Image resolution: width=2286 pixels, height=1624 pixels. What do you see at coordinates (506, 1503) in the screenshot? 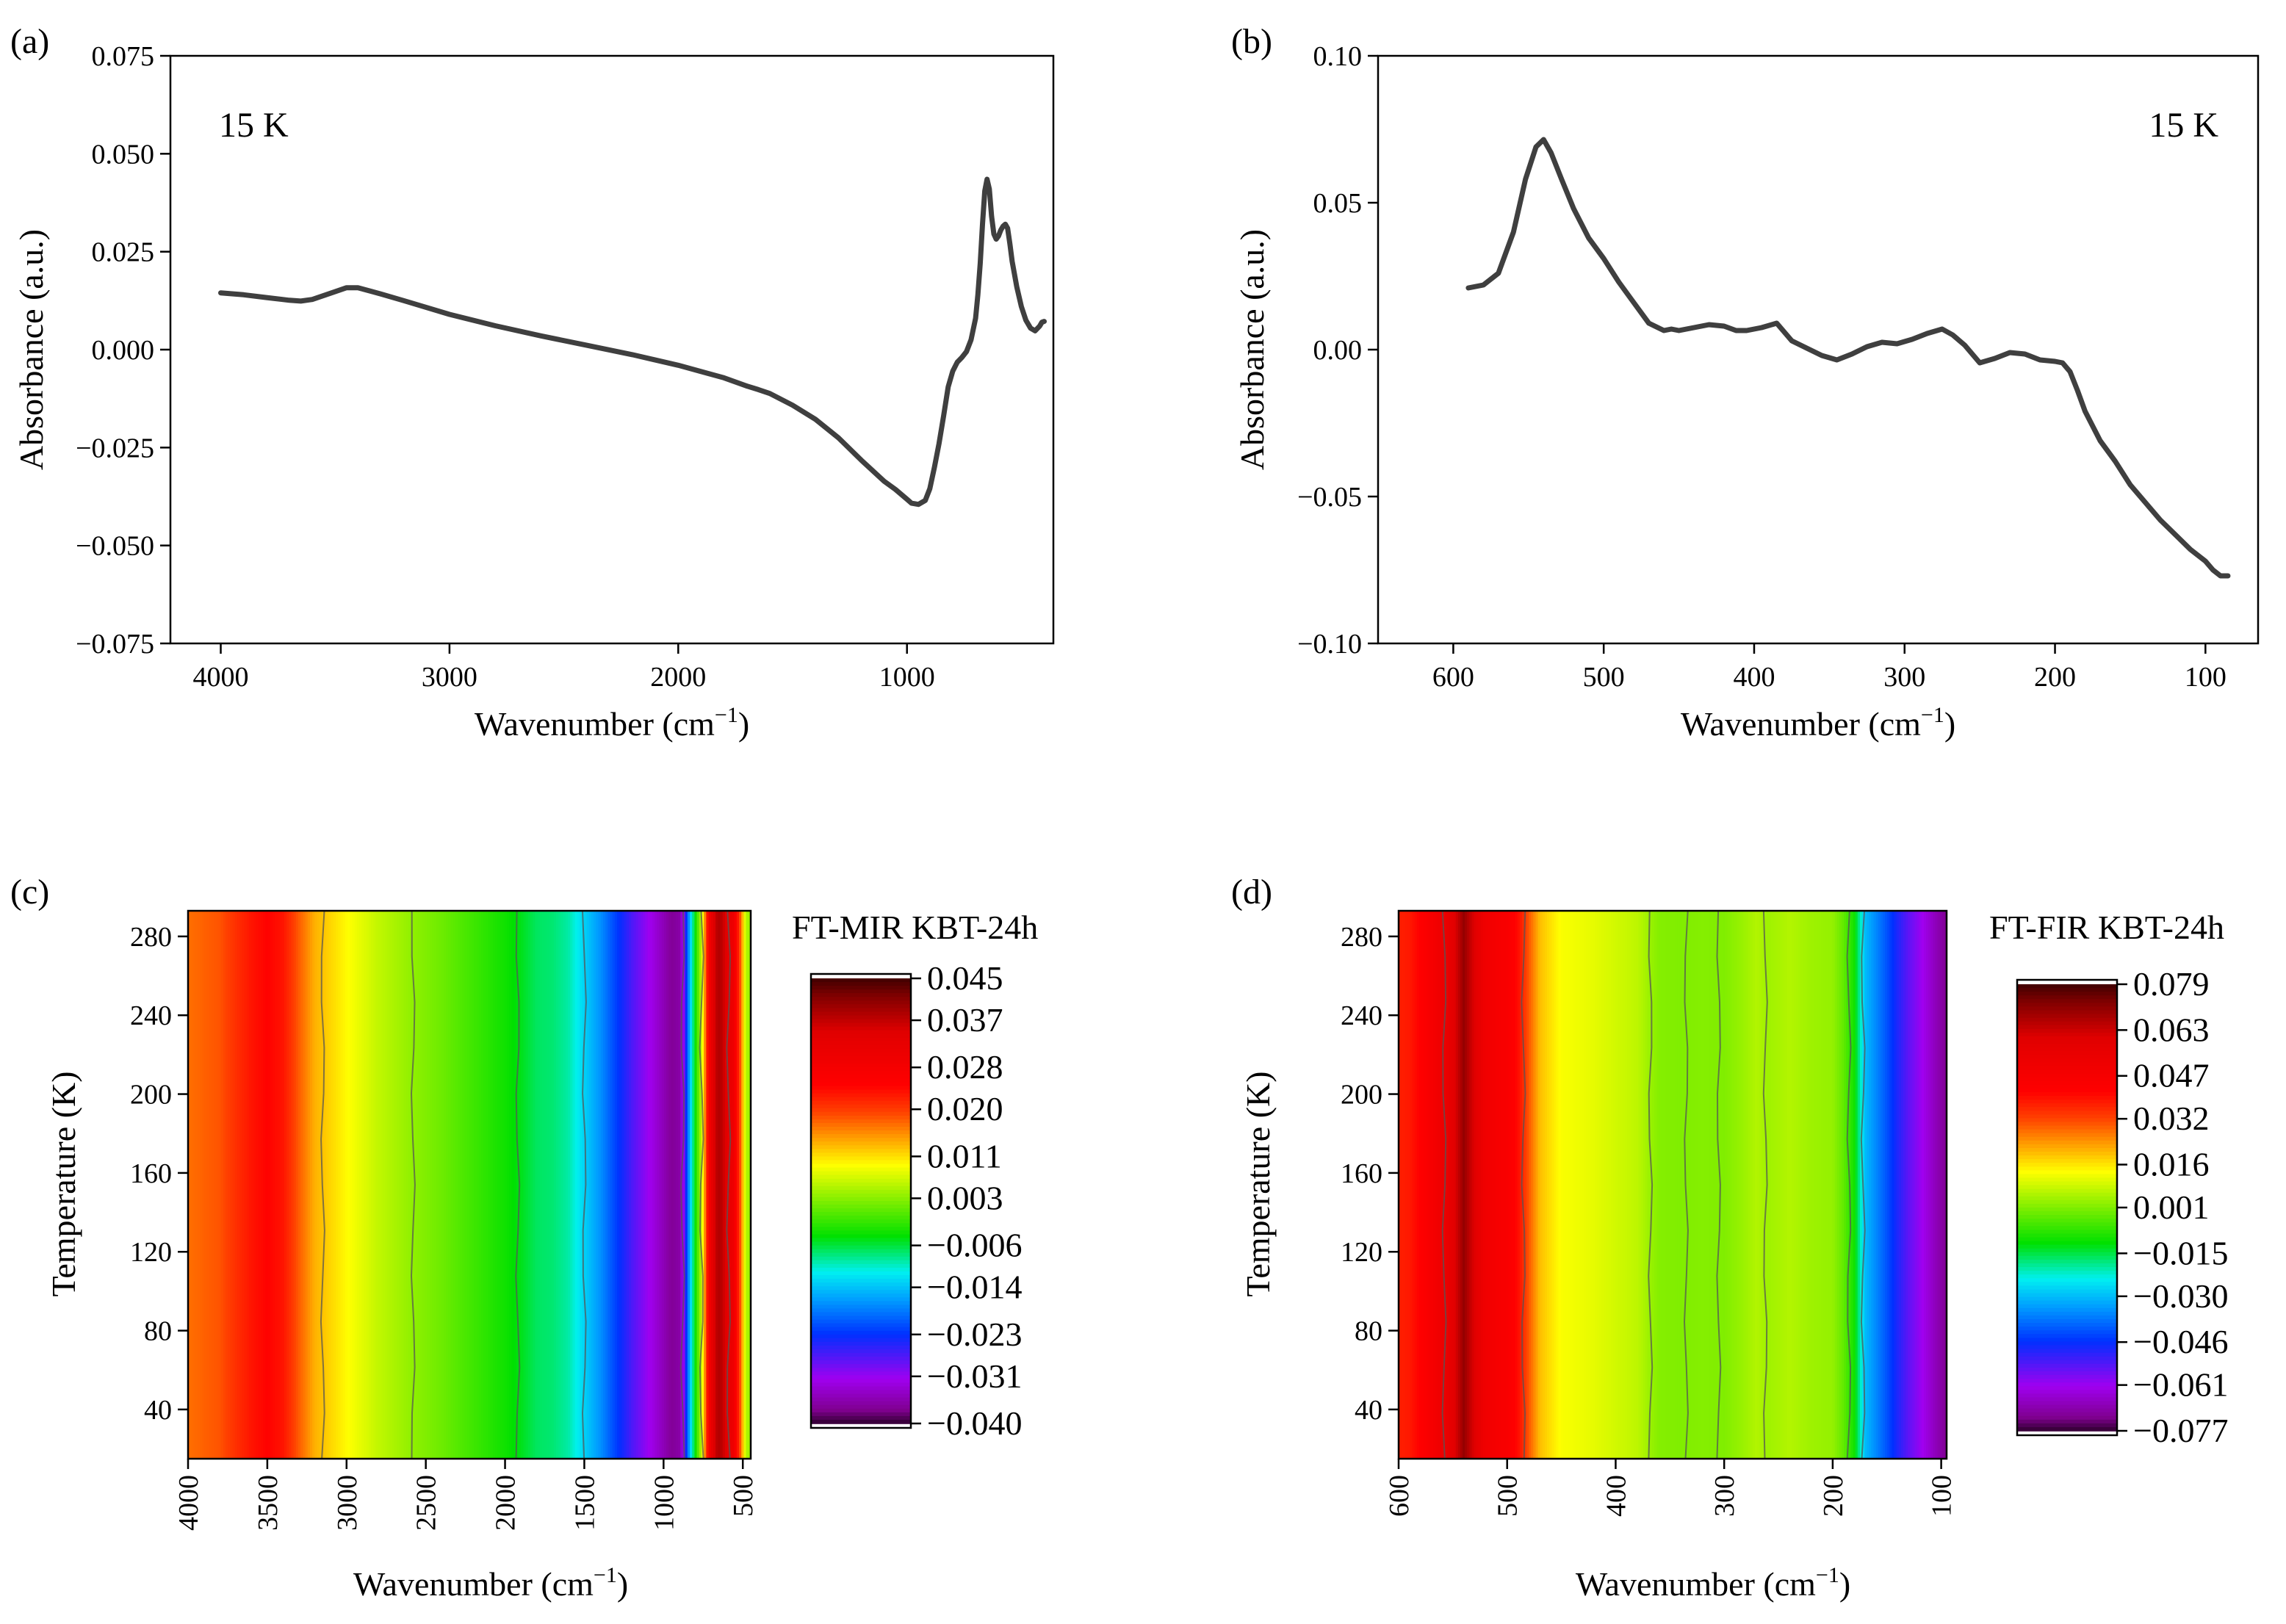
I see `x-tick-label: 2000` at bounding box center [506, 1503].